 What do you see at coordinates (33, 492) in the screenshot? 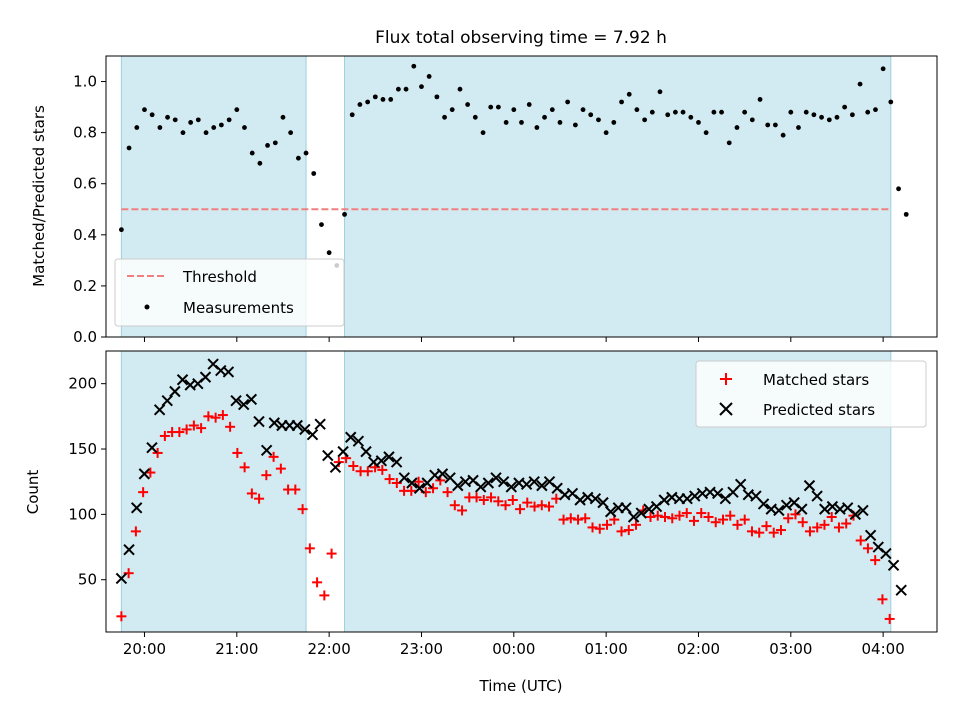
I see `count-y-label: Count` at bounding box center [33, 492].